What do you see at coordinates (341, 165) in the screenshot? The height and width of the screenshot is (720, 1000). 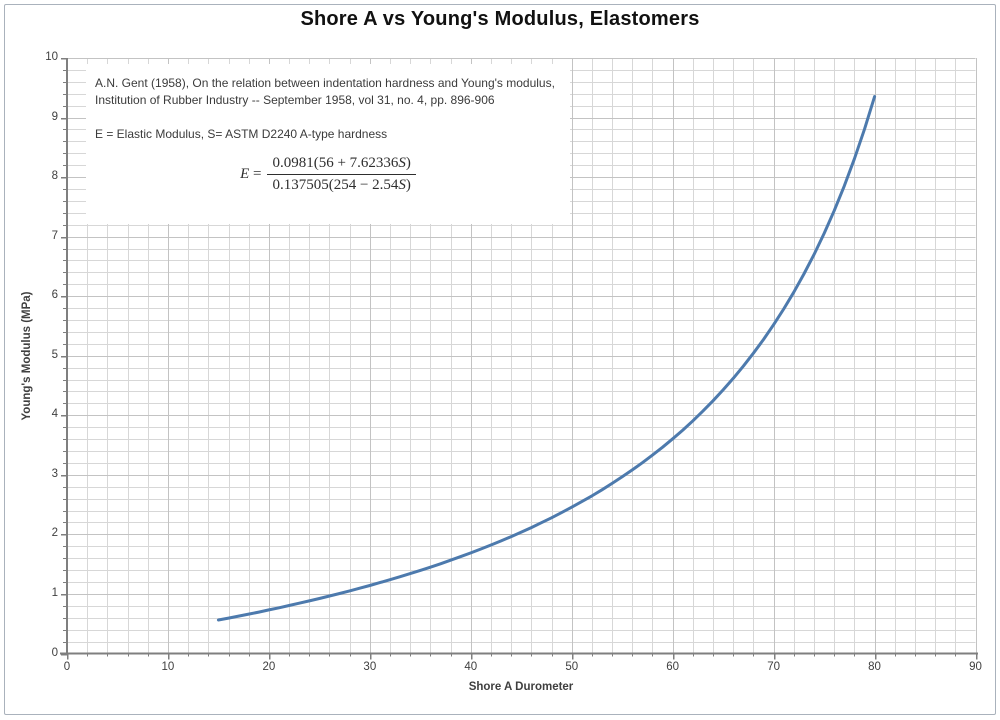 I see `formula-numerator: 0.0981(56 + 7.62336S)` at bounding box center [341, 165].